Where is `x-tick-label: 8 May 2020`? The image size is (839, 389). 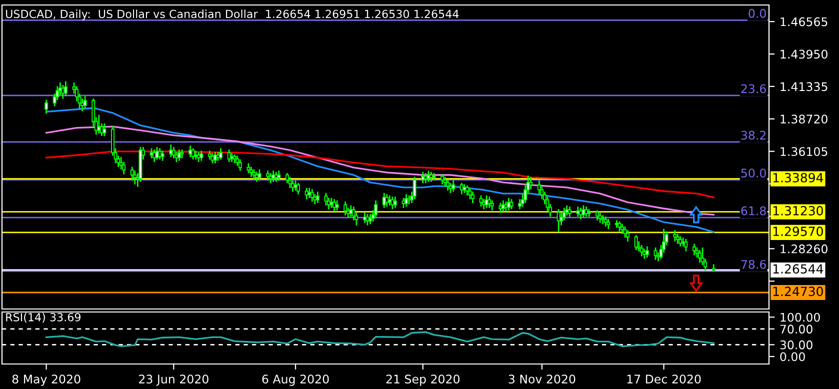
x-tick-label: 8 May 2020 is located at coordinates (46, 380).